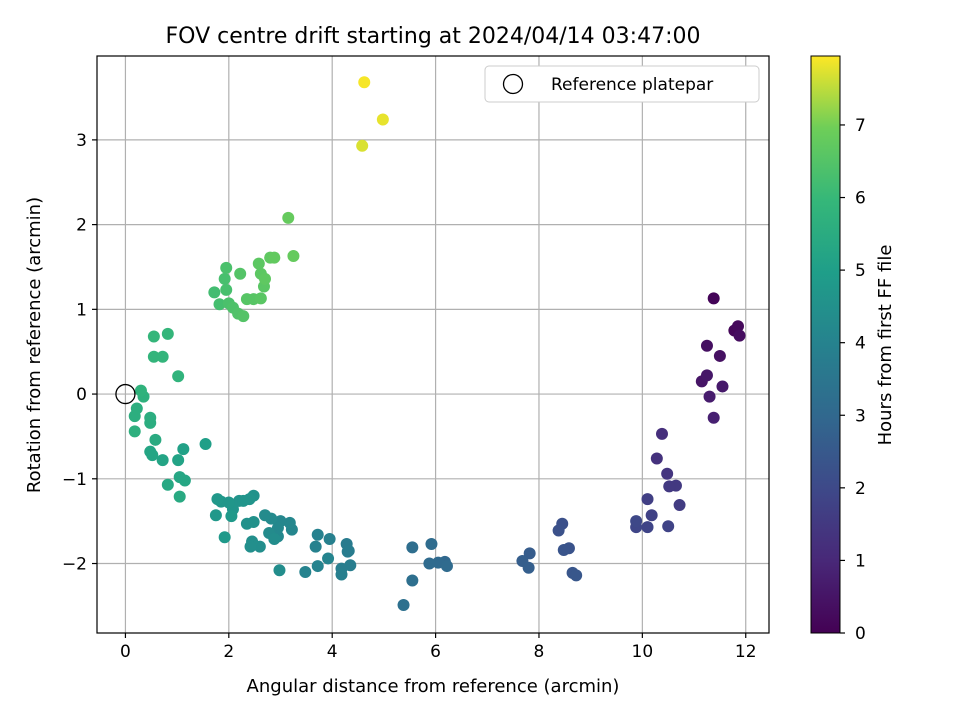 The height and width of the screenshot is (720, 960). I want to click on x-tick-label: 6, so click(435, 652).